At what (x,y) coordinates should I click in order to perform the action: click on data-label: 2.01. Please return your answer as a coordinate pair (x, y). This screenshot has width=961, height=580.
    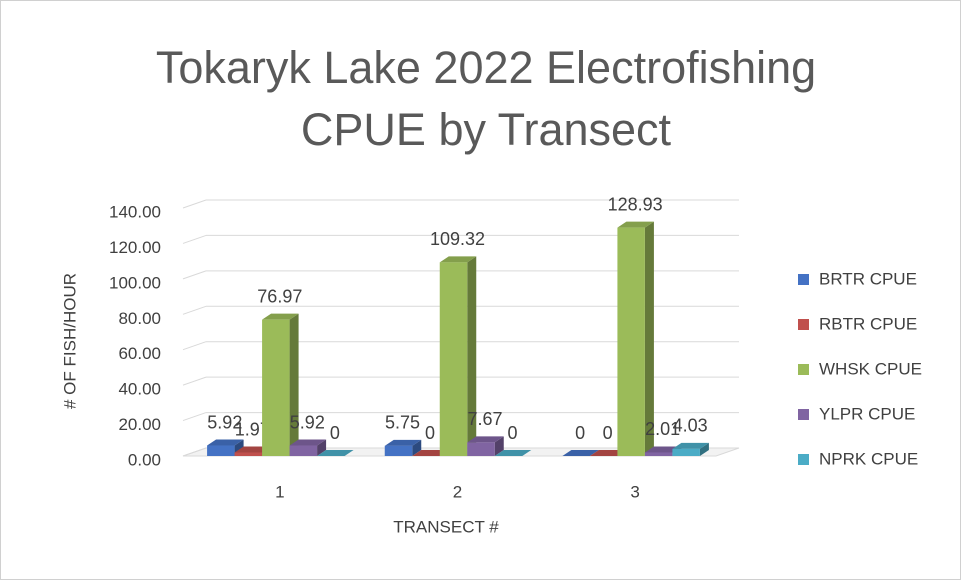
    Looking at the image, I should click on (662, 429).